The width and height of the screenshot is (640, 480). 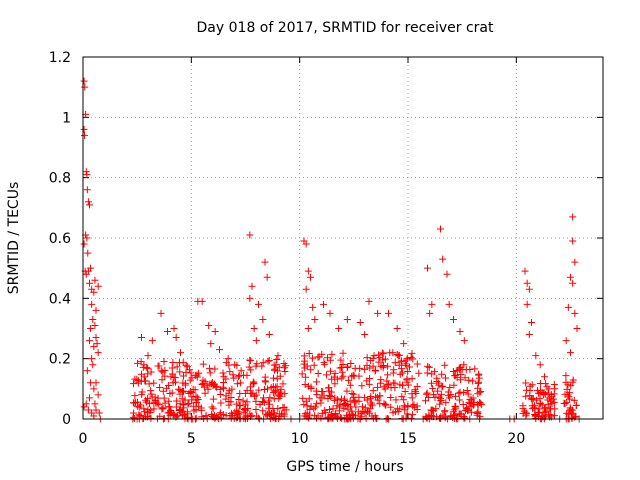 I want to click on y-tick-label: 0.2, so click(x=60, y=360).